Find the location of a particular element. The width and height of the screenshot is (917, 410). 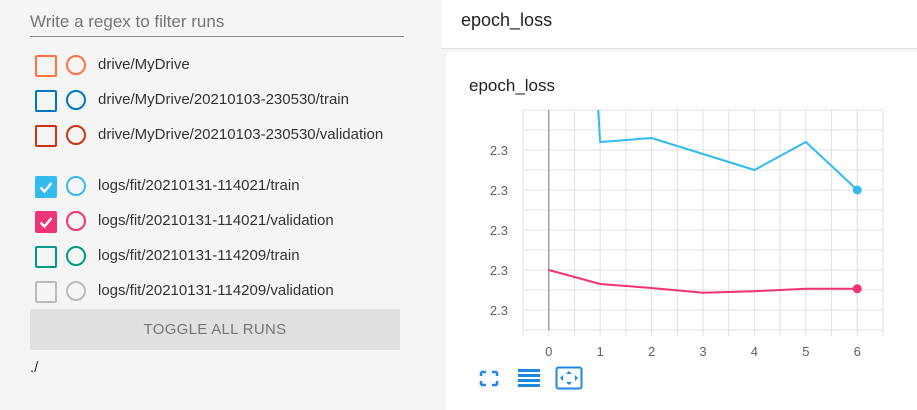

x-tick-label: 2 is located at coordinates (651, 351).